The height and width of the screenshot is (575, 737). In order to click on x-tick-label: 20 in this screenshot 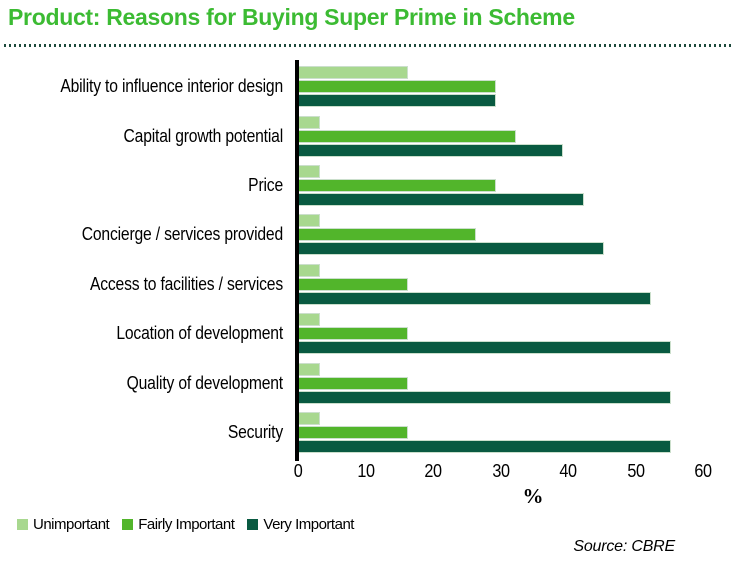, I will do `click(433, 471)`.